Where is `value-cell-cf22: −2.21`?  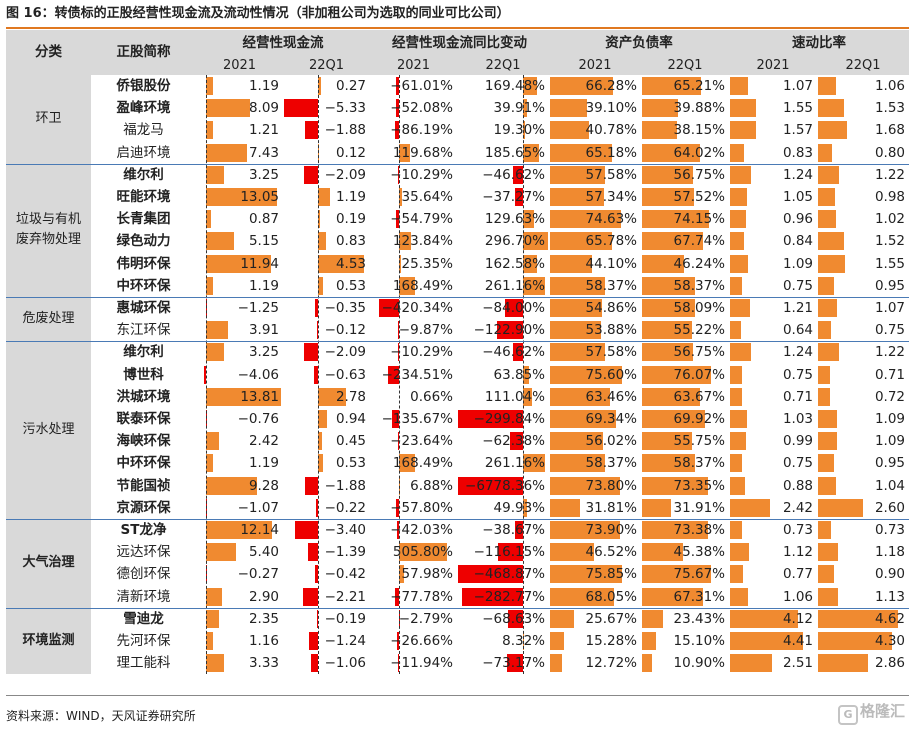 value-cell-cf22: −2.21 is located at coordinates (326, 597).